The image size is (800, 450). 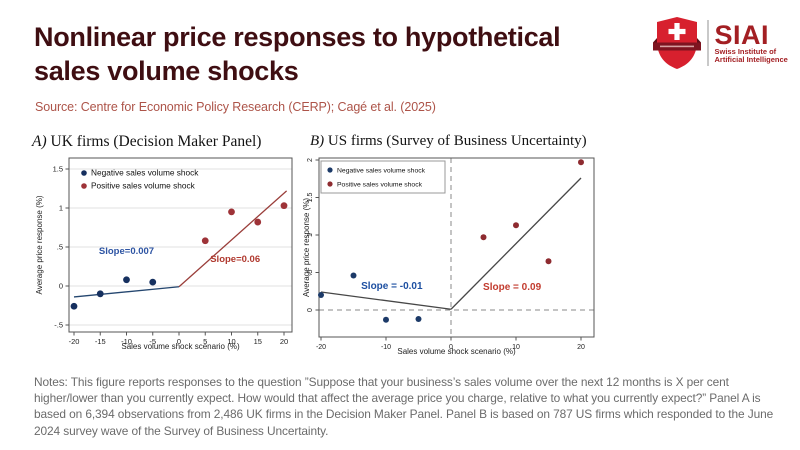 I want to click on slope-annotation: Slope=0.06, so click(x=235, y=259).